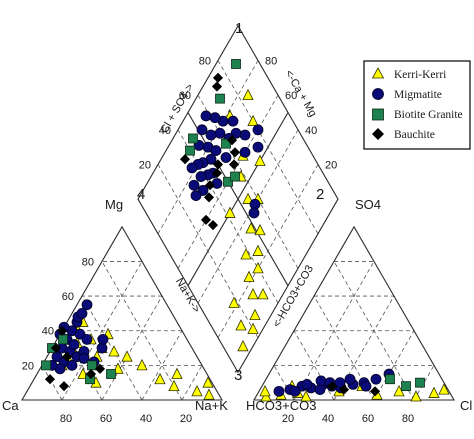 This screenshot has width=474, height=439. Describe the element at coordinates (428, 115) in the screenshot. I see `legend-label: Biotite Granite` at that location.